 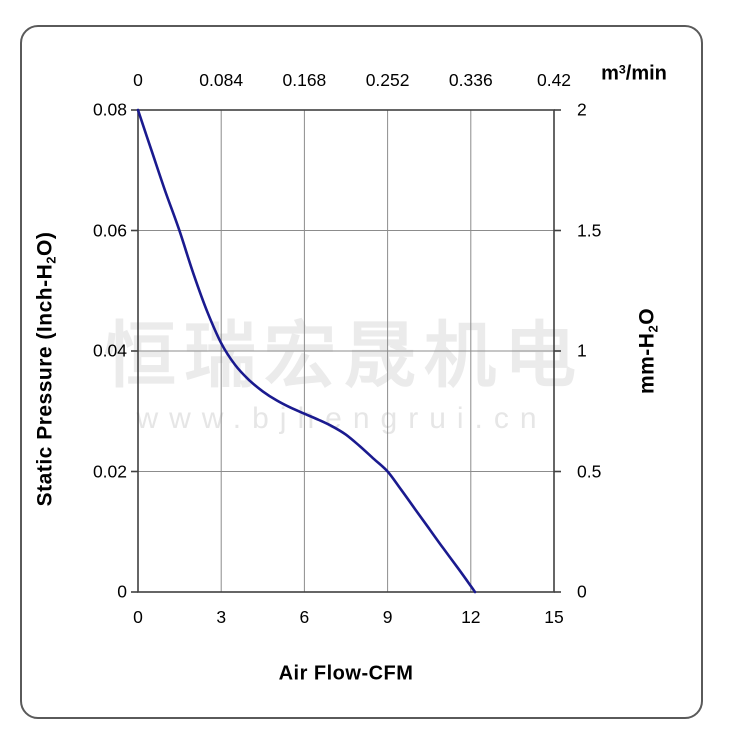 I want to click on right-axis-title-subscript: 2, so click(x=653, y=328).